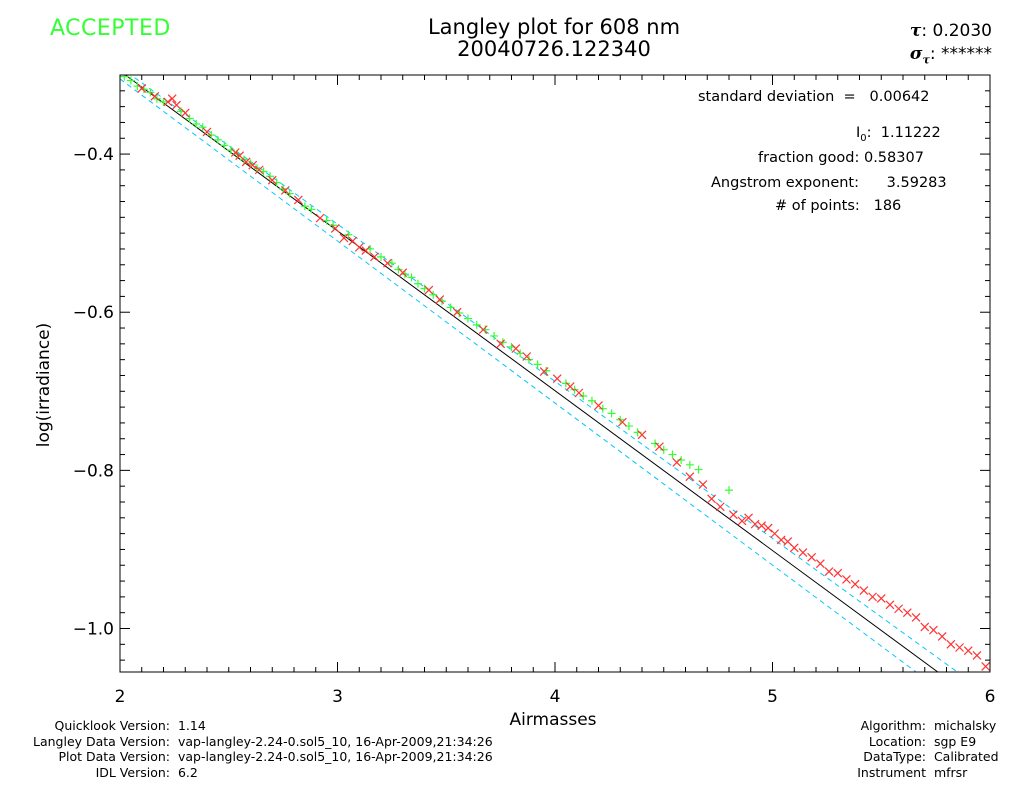 The height and width of the screenshot is (786, 1024). What do you see at coordinates (922, 757) in the screenshot?
I see `footer-right-row: DataType: Calibrated` at bounding box center [922, 757].